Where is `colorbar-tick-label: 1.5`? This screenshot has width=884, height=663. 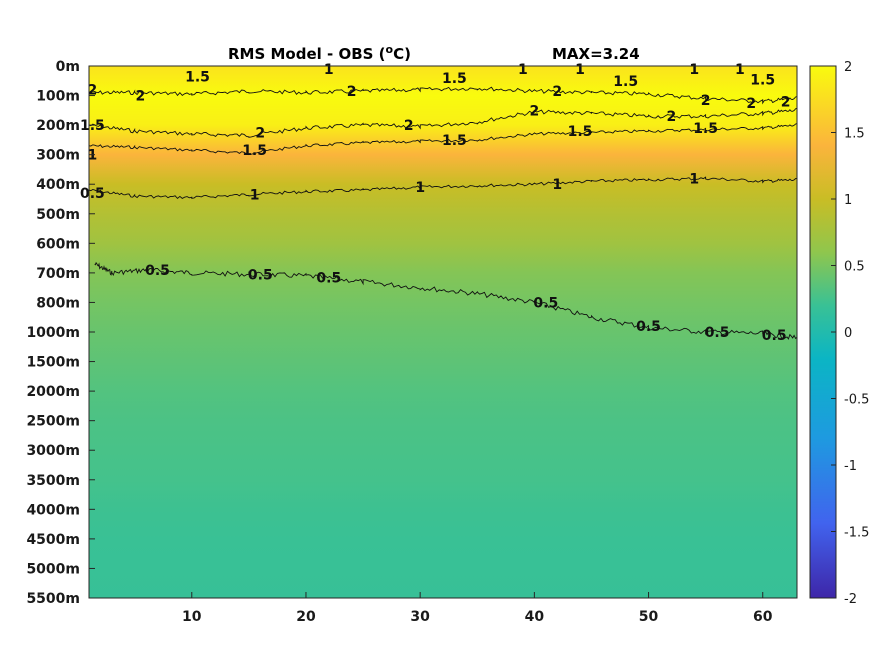 colorbar-tick-label: 1.5 is located at coordinates (854, 134).